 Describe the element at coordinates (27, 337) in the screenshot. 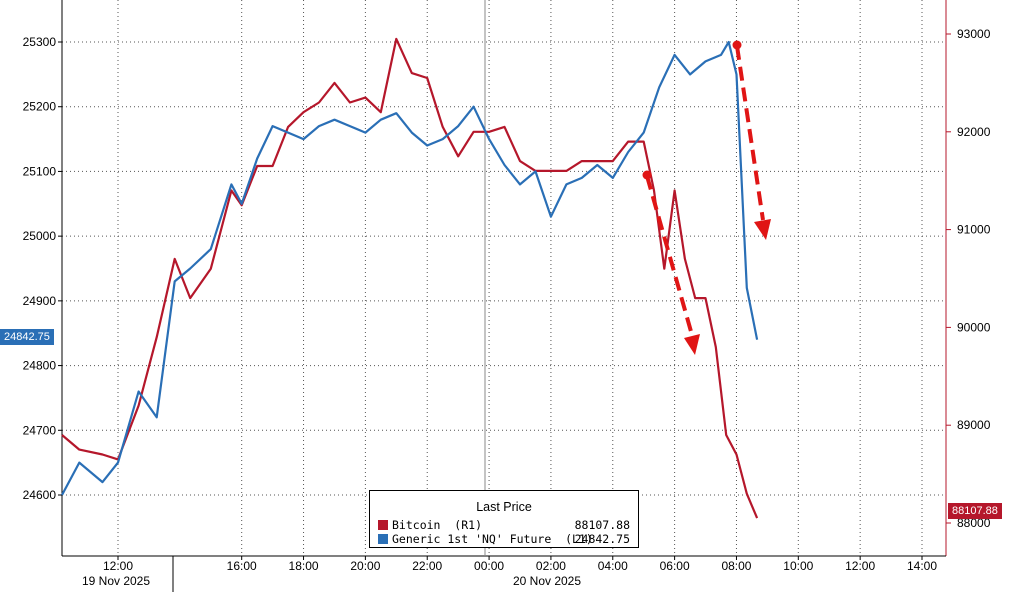

I see `left-last-value-tag: 24842.75` at that location.